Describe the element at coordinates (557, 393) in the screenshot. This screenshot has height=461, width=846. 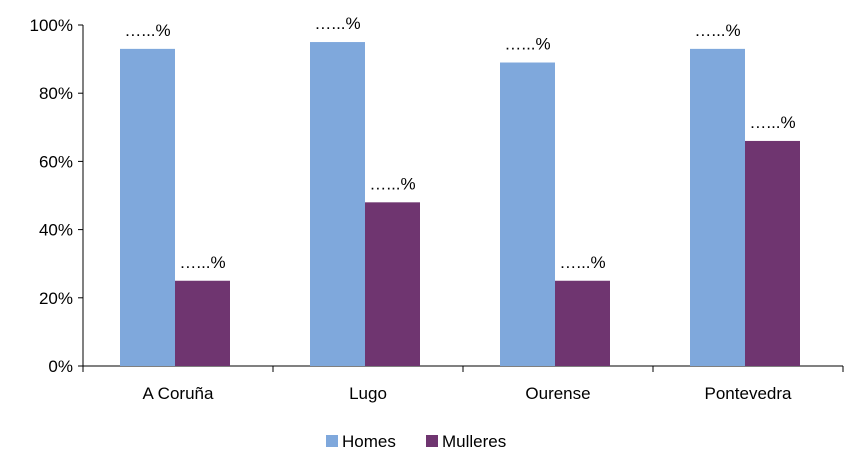
I see `x-tick-label: Ourense` at that location.